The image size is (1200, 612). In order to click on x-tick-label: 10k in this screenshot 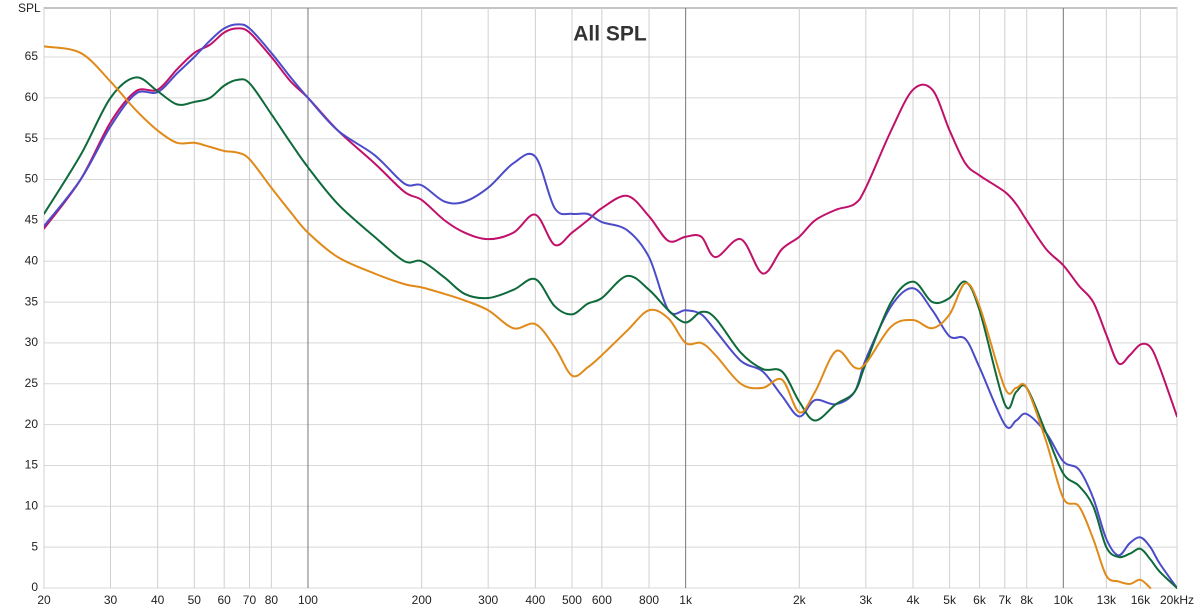, I will do `click(1064, 600)`.